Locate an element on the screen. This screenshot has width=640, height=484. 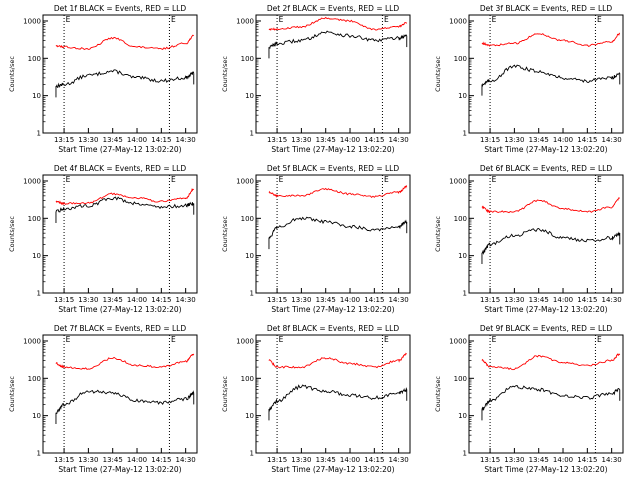
chart-title: Det 3f BLACK = Events, RED = LLD is located at coordinates (546, 8).